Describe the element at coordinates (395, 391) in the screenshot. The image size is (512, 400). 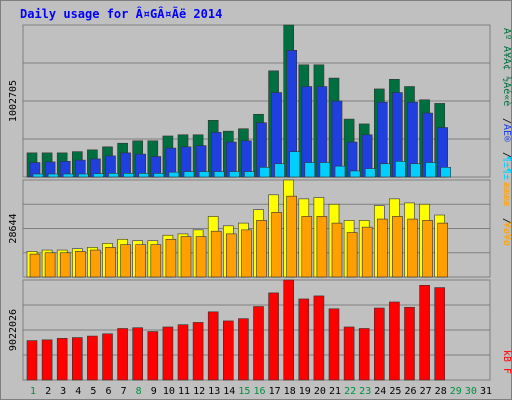
I see `x-tick-label-day-25: 25` at that location.